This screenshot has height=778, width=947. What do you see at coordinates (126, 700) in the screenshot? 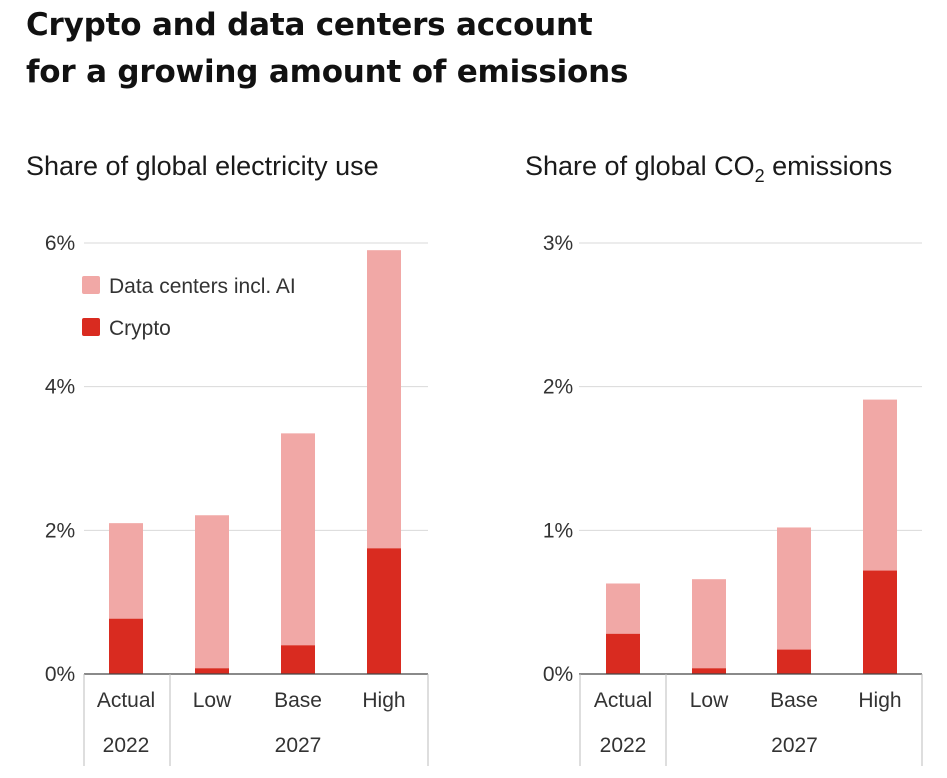
I see `electricity-x-tick-label-actual: Actual` at bounding box center [126, 700].